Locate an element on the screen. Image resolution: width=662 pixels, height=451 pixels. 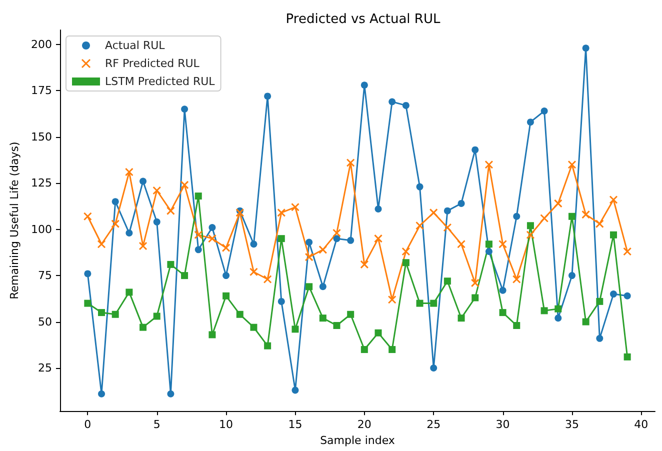
x-tick-label: 20 is located at coordinates (364, 425).